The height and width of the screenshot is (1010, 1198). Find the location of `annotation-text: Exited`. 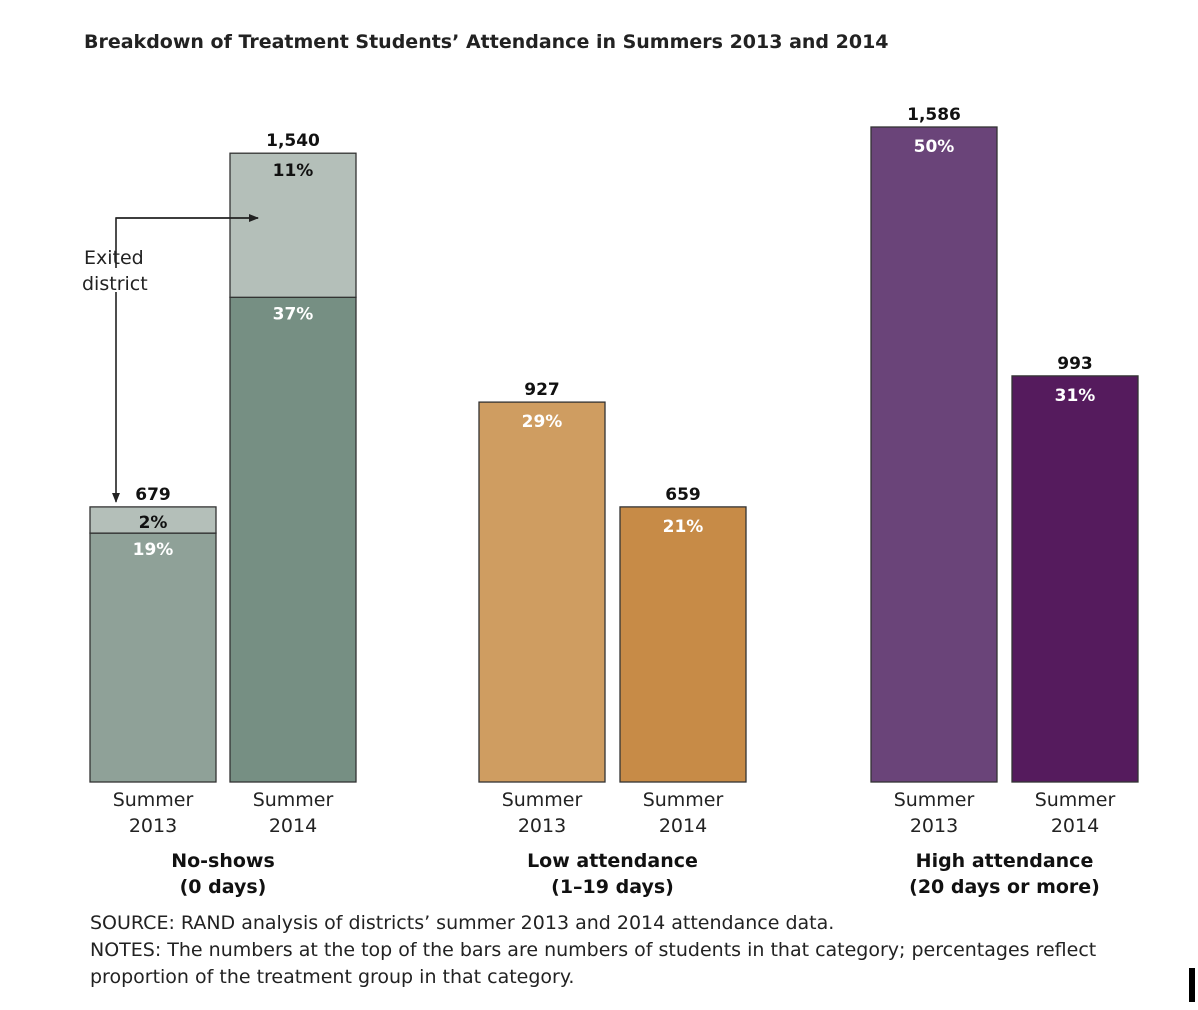

annotation-text: Exited is located at coordinates (114, 258).